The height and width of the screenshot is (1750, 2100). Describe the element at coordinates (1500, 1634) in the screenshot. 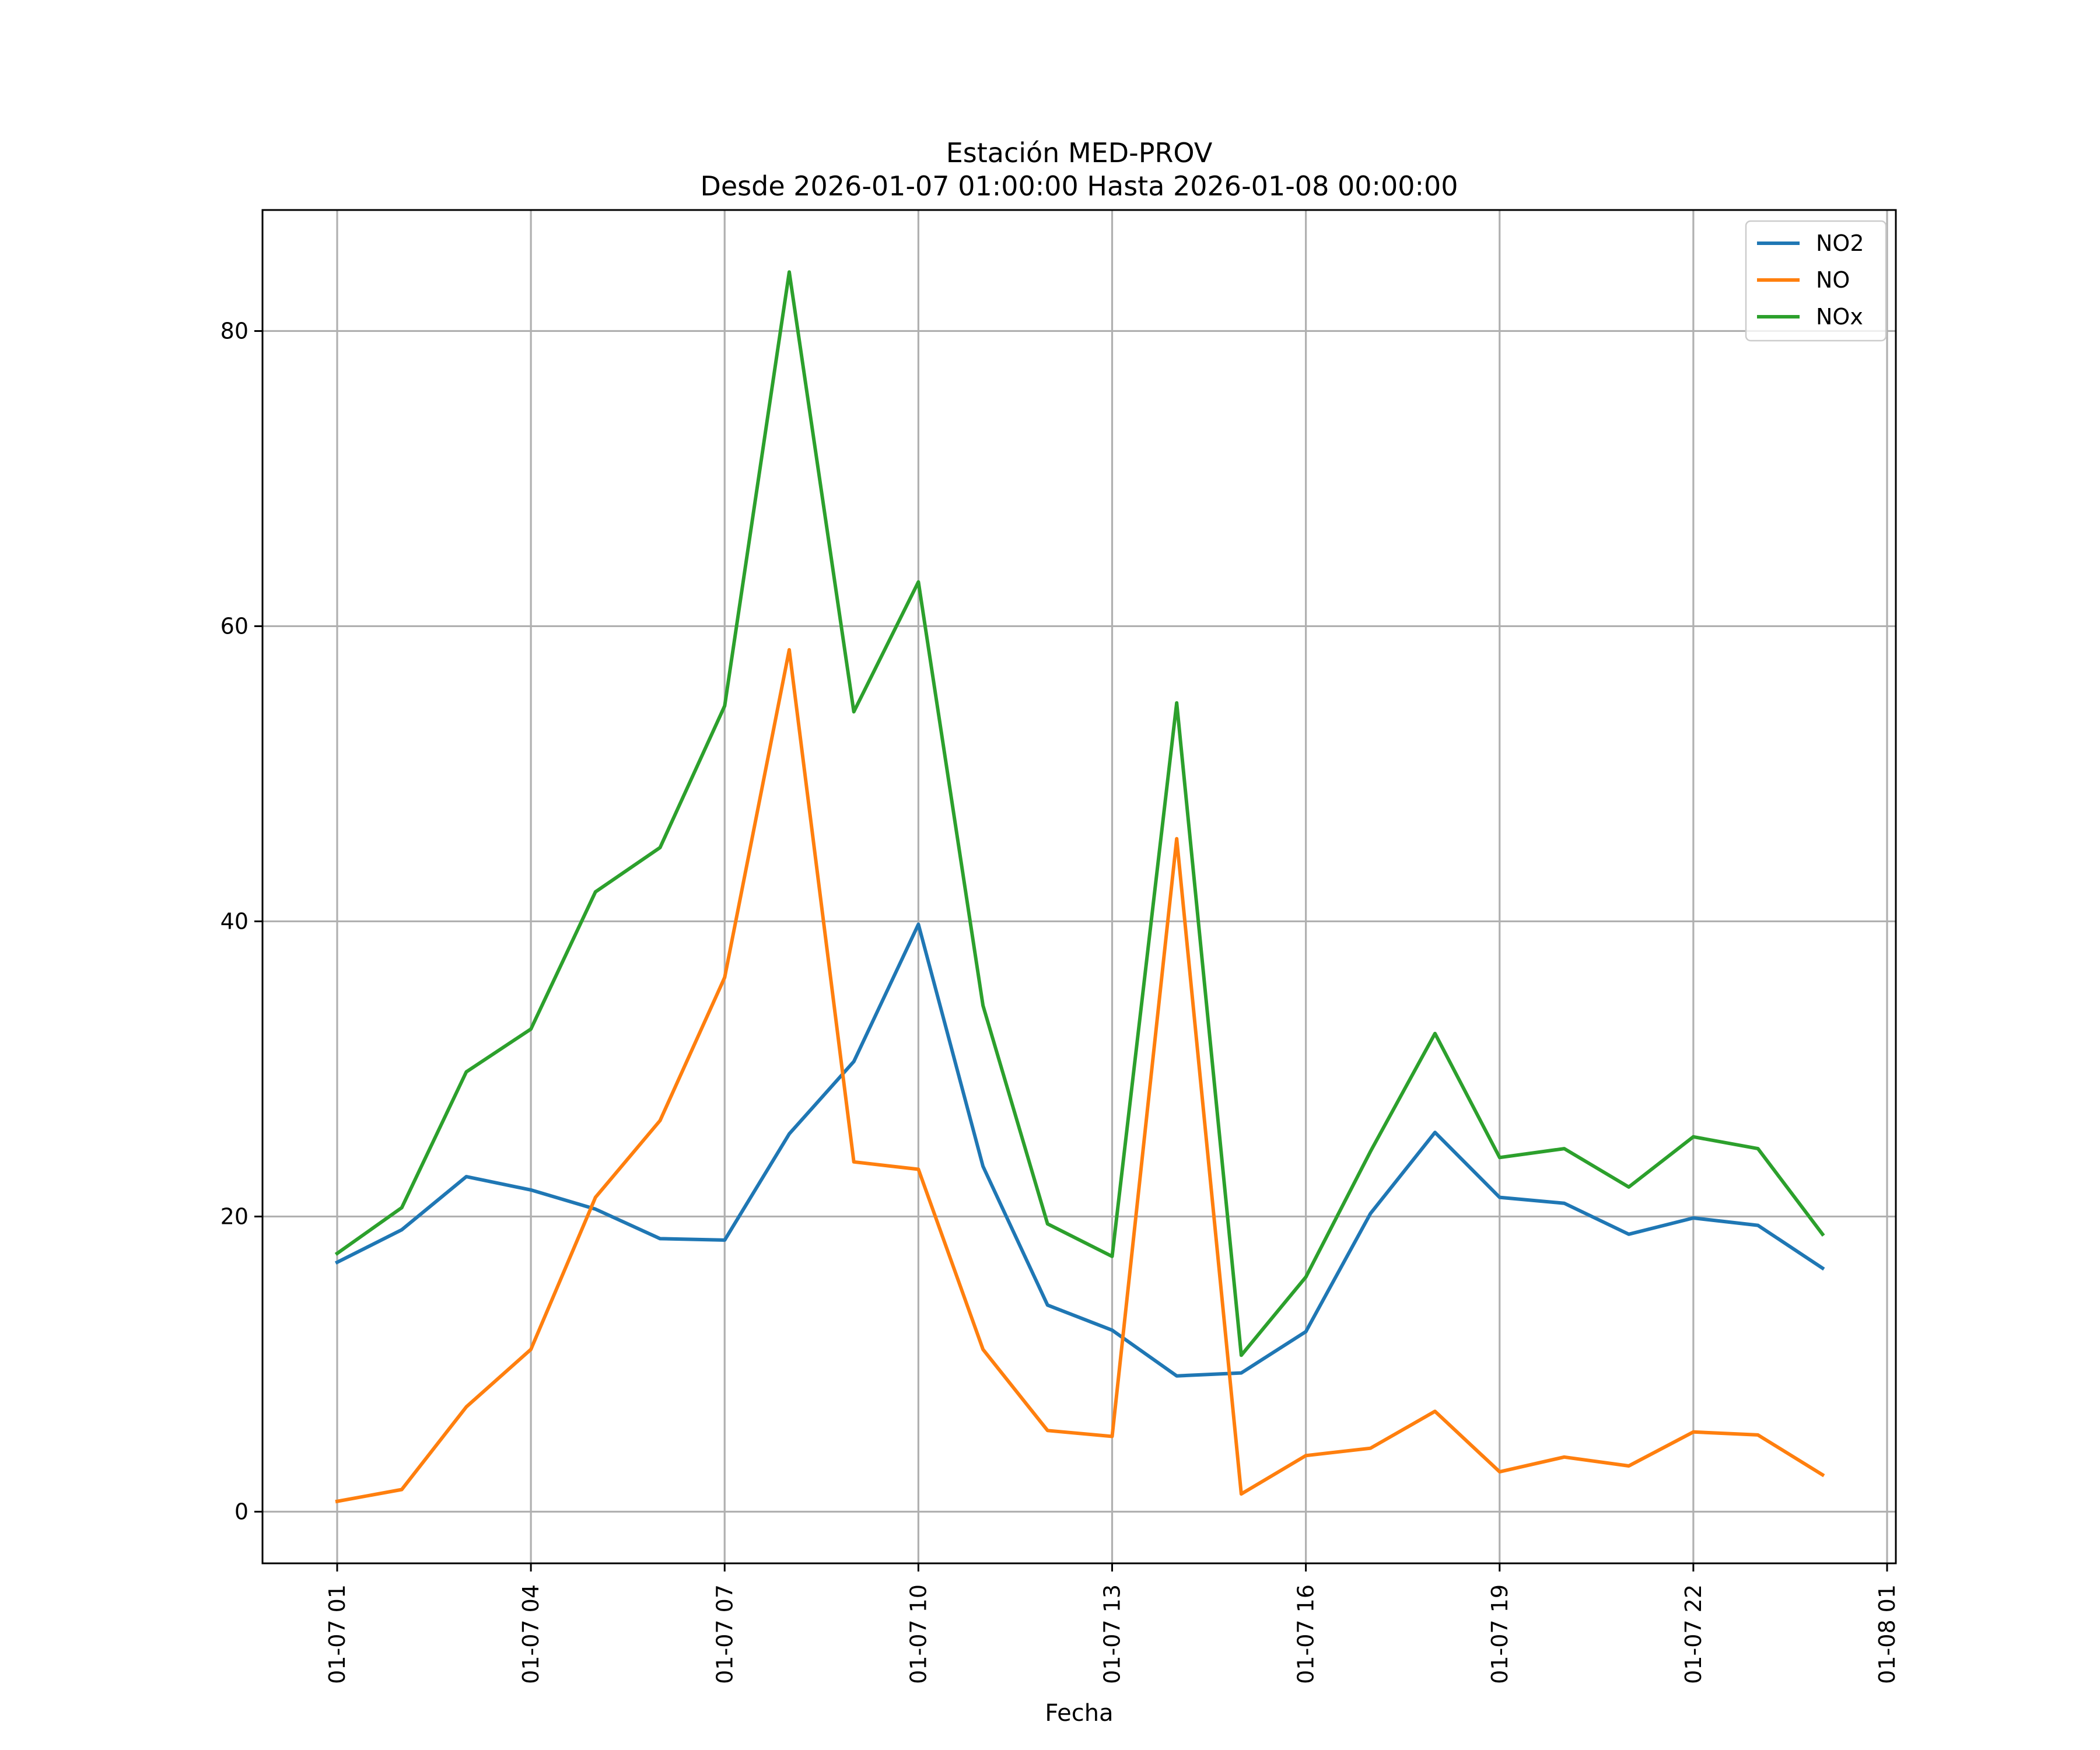

I see `x-tick-label: 01-07 19` at that location.